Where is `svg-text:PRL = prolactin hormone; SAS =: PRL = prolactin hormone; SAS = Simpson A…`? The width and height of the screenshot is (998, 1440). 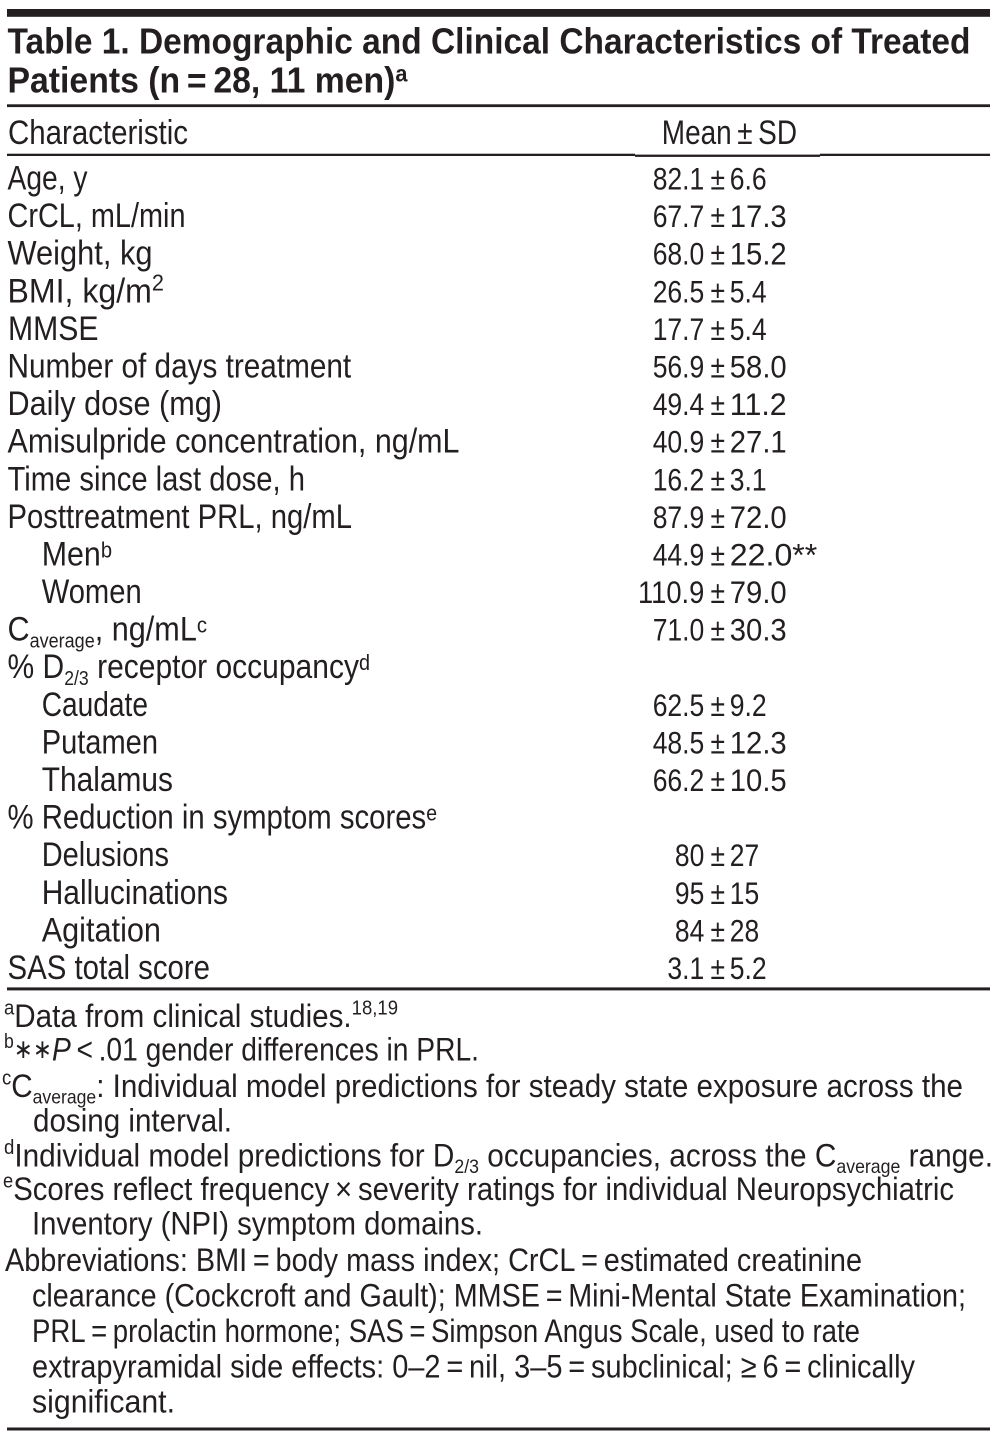
svg-text:PRL = prolactin hormone; SAS =: PRL = prolactin hormone; SAS = Simpson A… is located at coordinates (446, 1330).